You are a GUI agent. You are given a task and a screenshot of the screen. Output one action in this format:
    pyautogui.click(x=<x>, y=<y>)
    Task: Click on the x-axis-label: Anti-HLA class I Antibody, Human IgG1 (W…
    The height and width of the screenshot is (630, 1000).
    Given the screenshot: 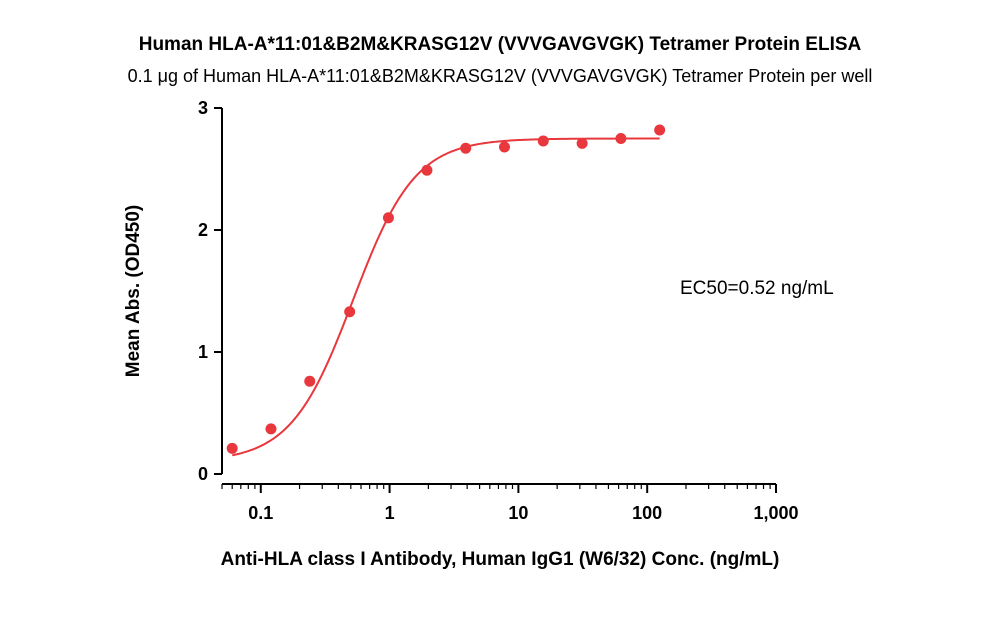 What is the action you would take?
    pyautogui.click(x=500, y=559)
    